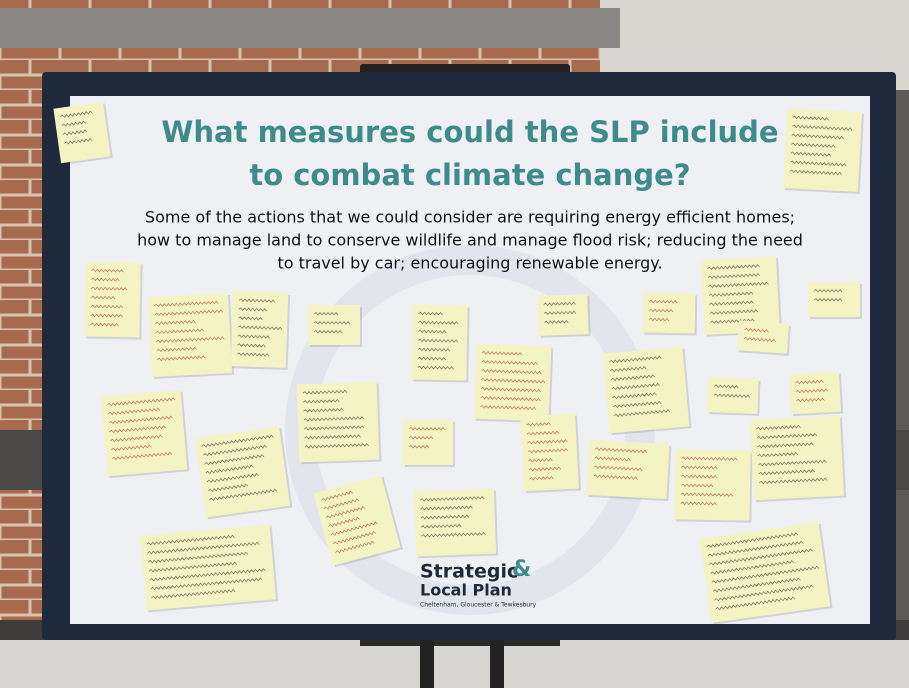 The height and width of the screenshot is (688, 909). I want to click on logo-tagline: Cheltenham, Gloucester & Tewkesbury, so click(478, 605).